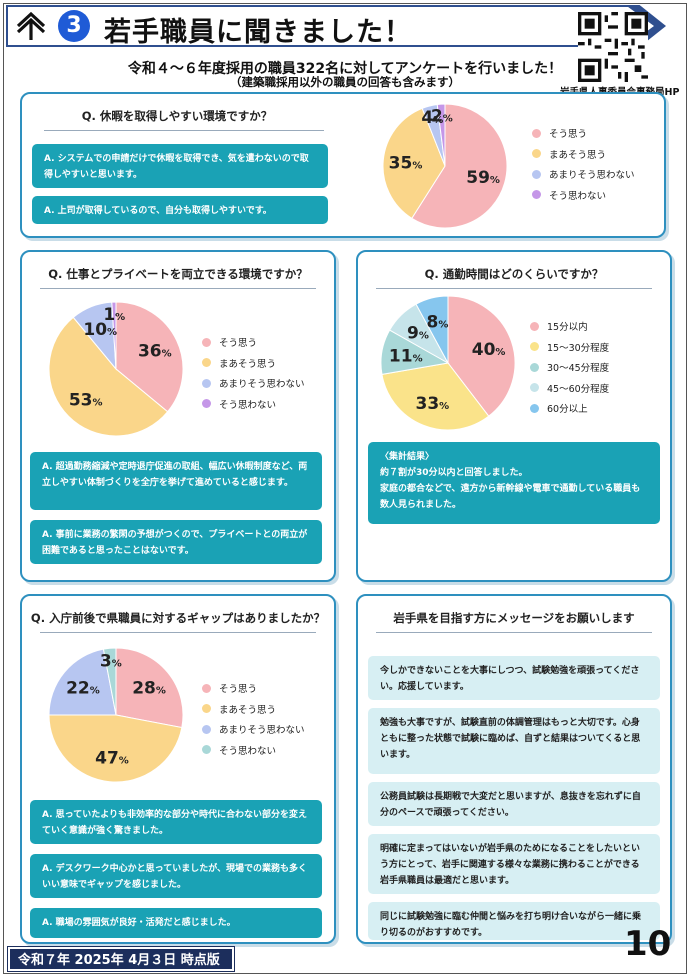 This screenshot has height=977, width=690. What do you see at coordinates (578, 348) in the screenshot?
I see `legend-label: 15～30分程度` at bounding box center [578, 348].